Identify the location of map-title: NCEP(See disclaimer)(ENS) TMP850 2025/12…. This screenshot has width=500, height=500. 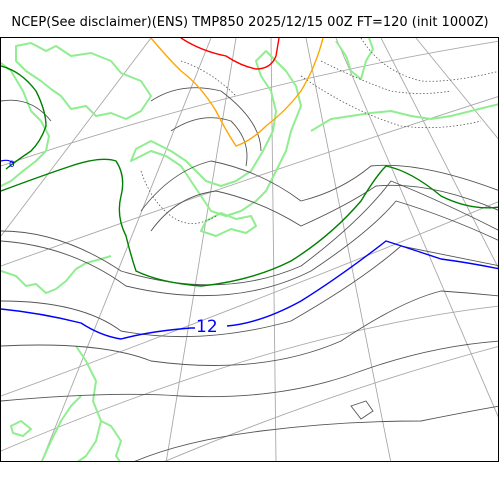
(250, 22).